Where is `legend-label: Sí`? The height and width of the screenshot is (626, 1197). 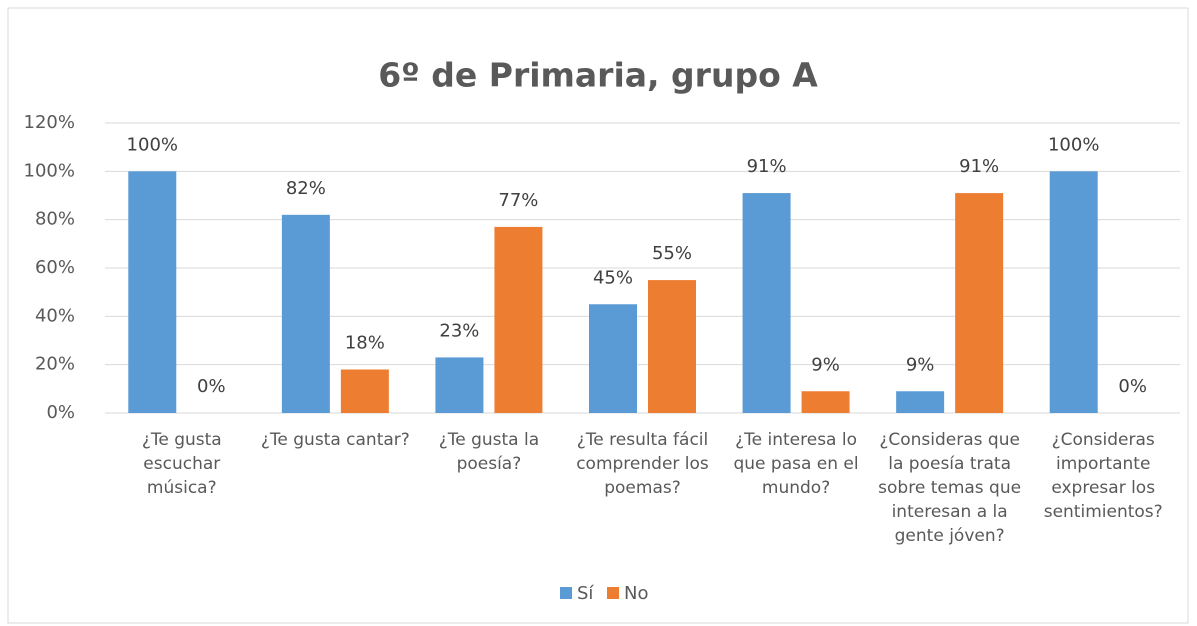
legend-label: Sí is located at coordinates (585, 593).